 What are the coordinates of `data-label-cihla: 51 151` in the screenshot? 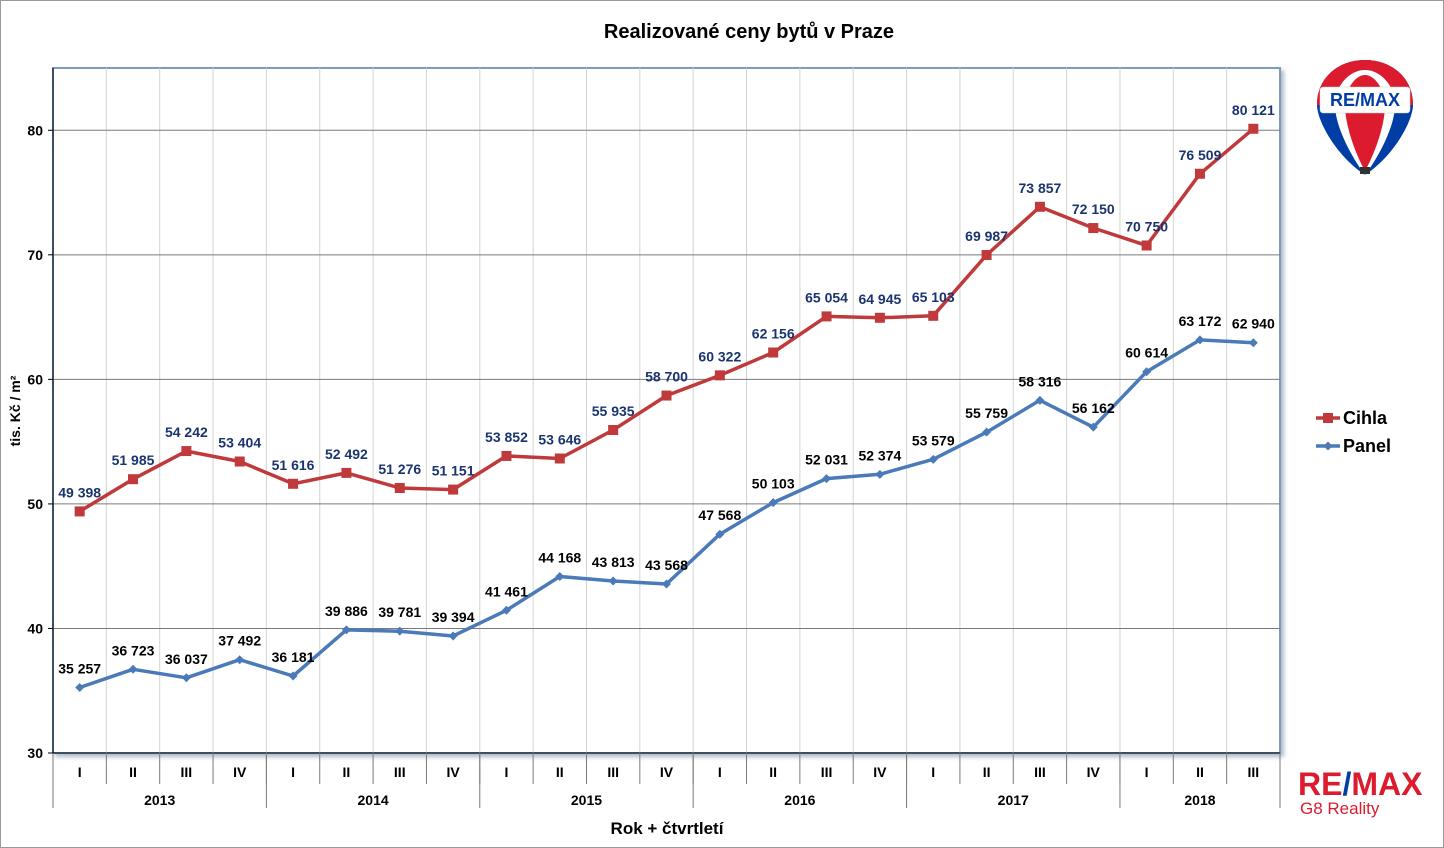 It's located at (453, 471).